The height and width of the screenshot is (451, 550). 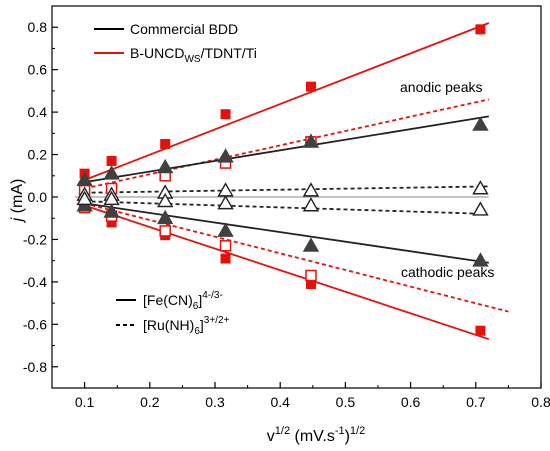 What do you see at coordinates (35, 367) in the screenshot?
I see `y-tick-label: -0.8` at bounding box center [35, 367].